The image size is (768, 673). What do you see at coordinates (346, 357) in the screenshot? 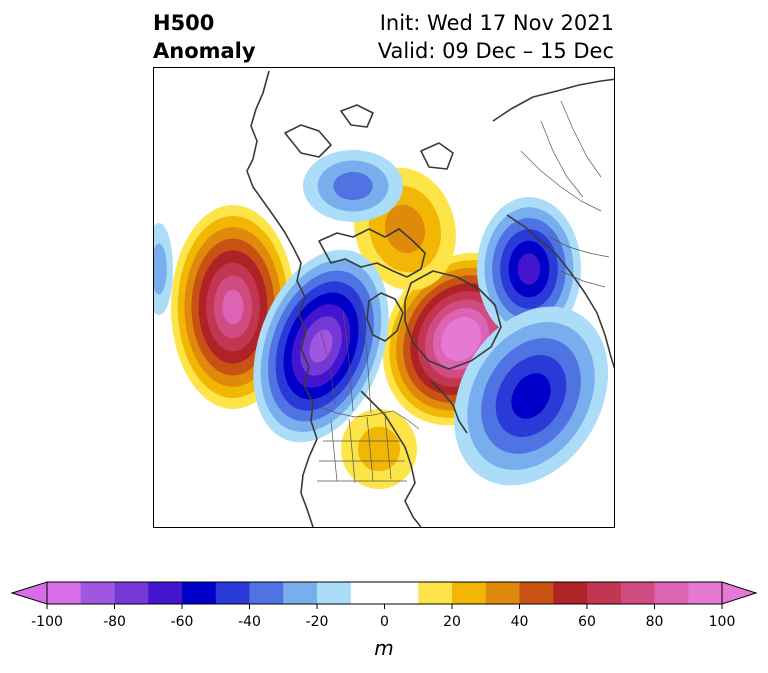
I see `canada-province-lines` at bounding box center [346, 357].